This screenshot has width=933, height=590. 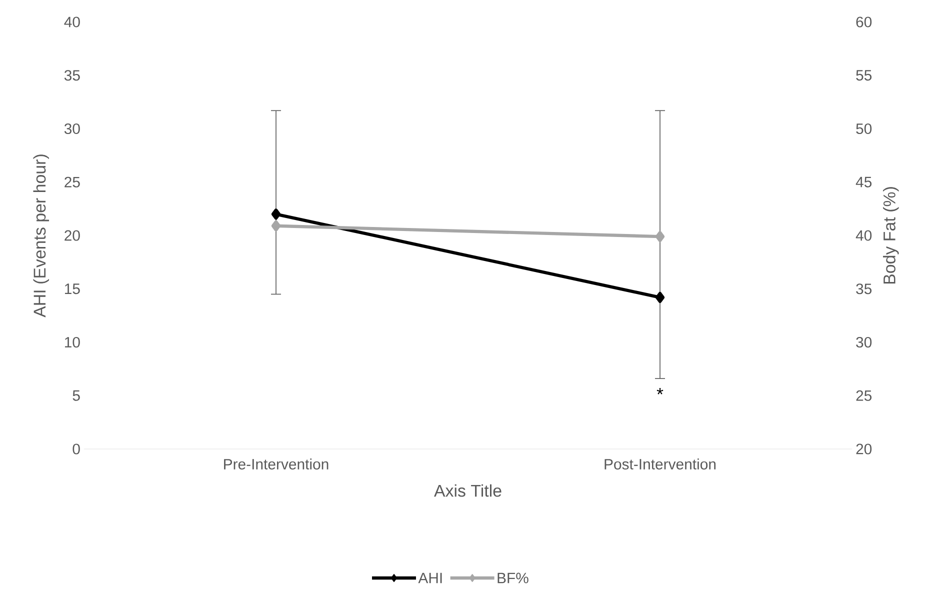 What do you see at coordinates (72, 128) in the screenshot?
I see `y-tick-label: 30` at bounding box center [72, 128].